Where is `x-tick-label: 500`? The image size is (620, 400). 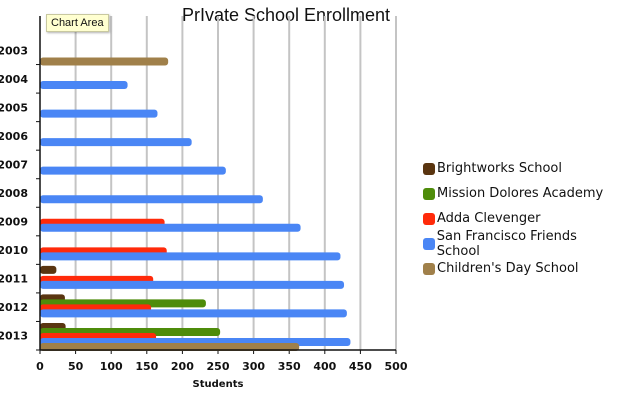 x-tick-label: 500 is located at coordinates (396, 366).